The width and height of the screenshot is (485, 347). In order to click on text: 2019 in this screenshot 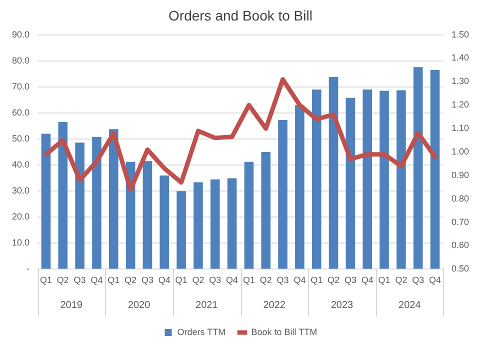, I will do `click(71, 305)`.